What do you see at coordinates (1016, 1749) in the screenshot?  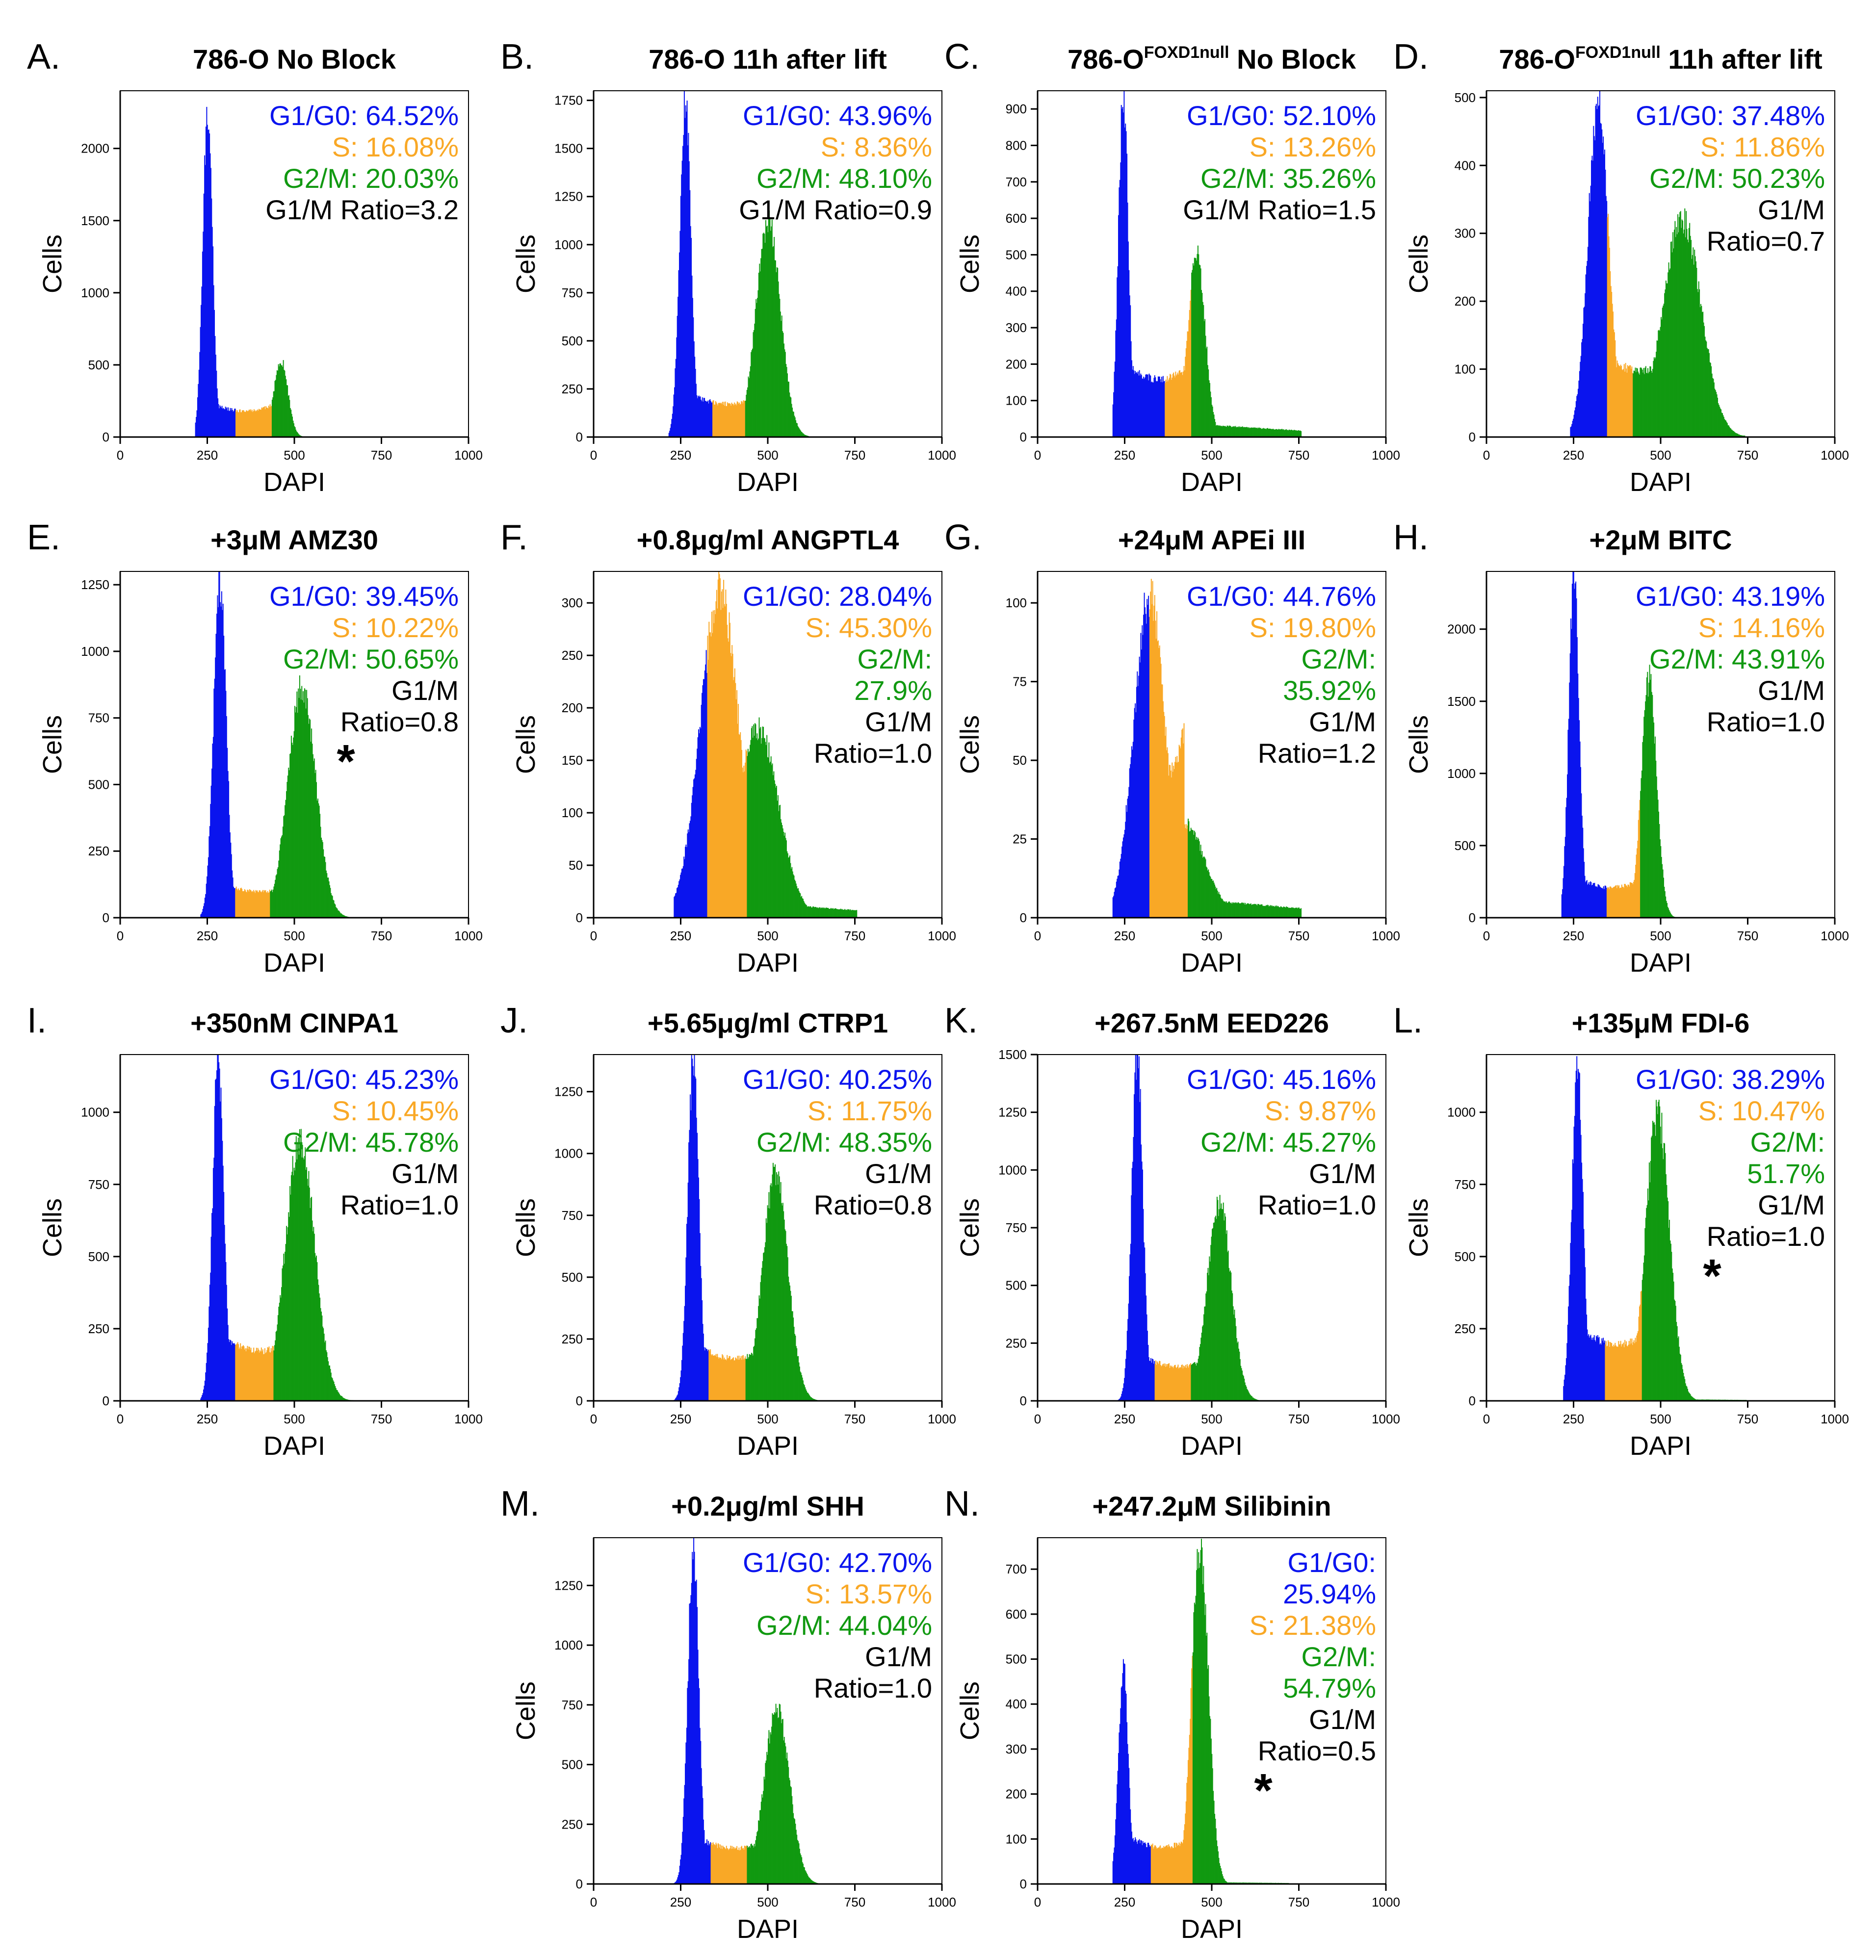 I see `y-tick-label: 300` at bounding box center [1016, 1749].